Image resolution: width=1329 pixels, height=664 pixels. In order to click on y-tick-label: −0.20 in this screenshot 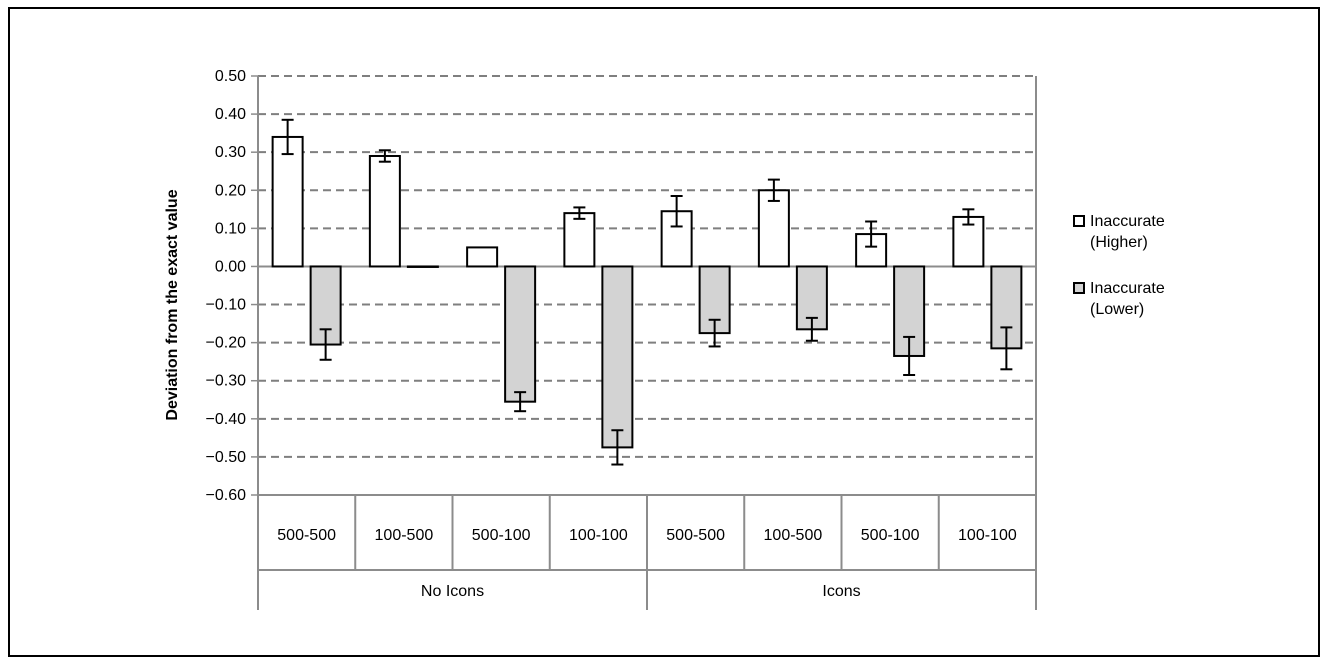, I will do `click(226, 343)`.